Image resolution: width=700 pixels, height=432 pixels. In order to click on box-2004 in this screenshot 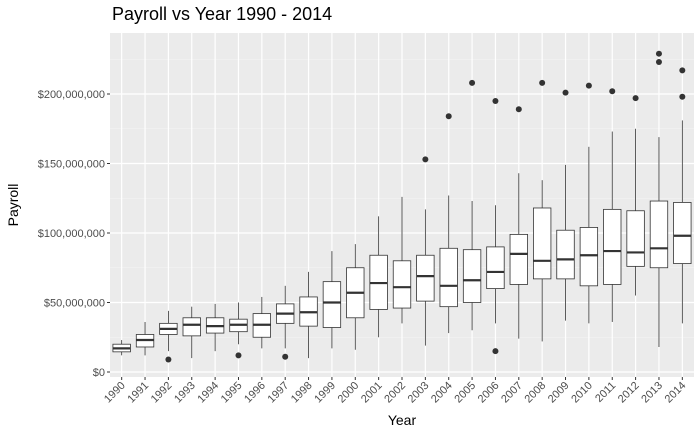, I will do `click(448, 223)`.